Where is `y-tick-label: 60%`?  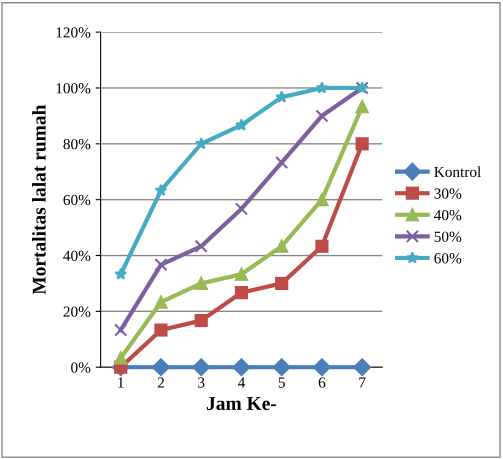
y-tick-label: 60% is located at coordinates (77, 200).